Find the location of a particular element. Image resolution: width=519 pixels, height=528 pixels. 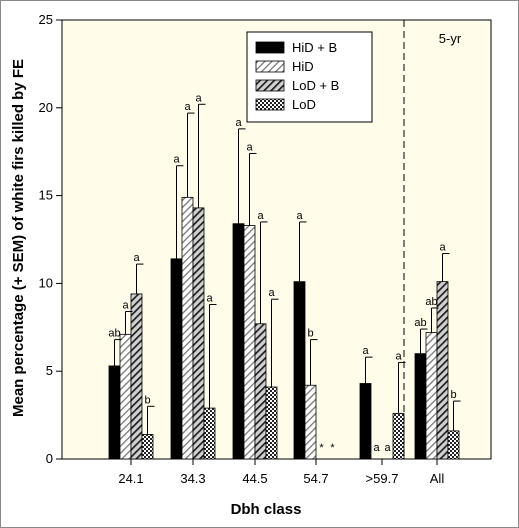

y-axis: 0 5 10 15 20 25 is located at coordinates (50, 239).